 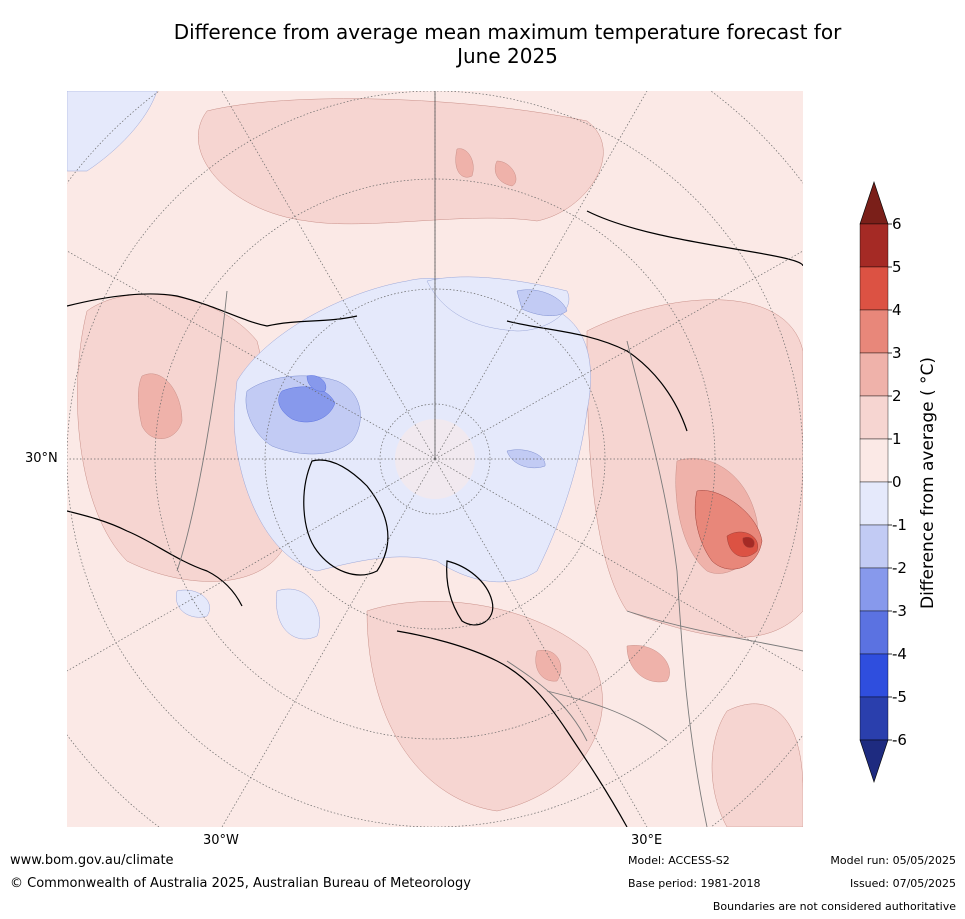 What do you see at coordinates (728, 530) in the screenshot?
I see `anomaly-hotspot` at bounding box center [728, 530].